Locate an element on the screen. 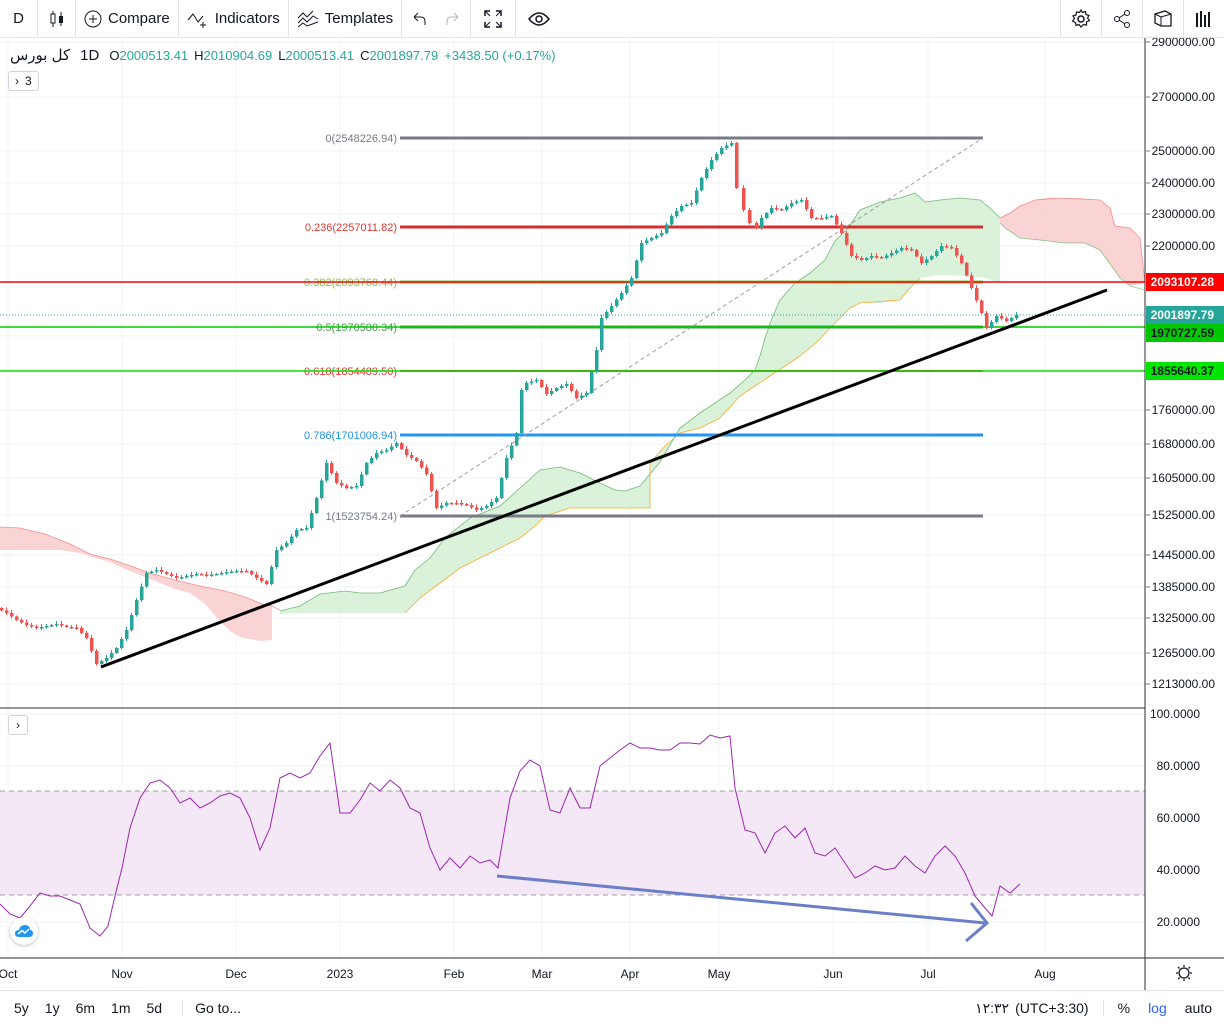 This screenshot has height=1024, width=1224. range-1m: 1m is located at coordinates (121, 1007).